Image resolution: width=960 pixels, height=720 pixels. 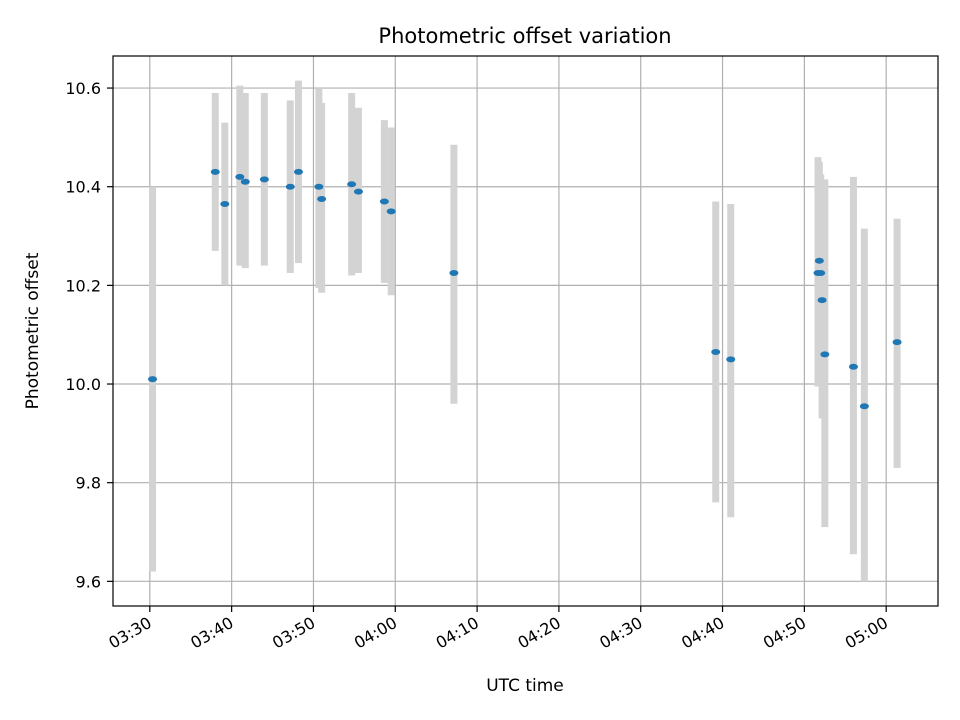 What do you see at coordinates (83, 187) in the screenshot?
I see `y-tick-label: 10.4` at bounding box center [83, 187].